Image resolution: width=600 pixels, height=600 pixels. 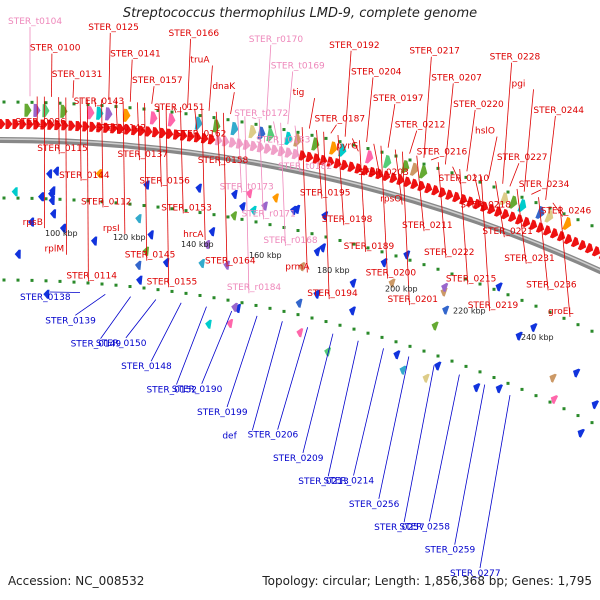 What do you see at coordinates (247, 188) in the screenshot?
I see `gene-label: STER_t0173` at bounding box center [247, 188].